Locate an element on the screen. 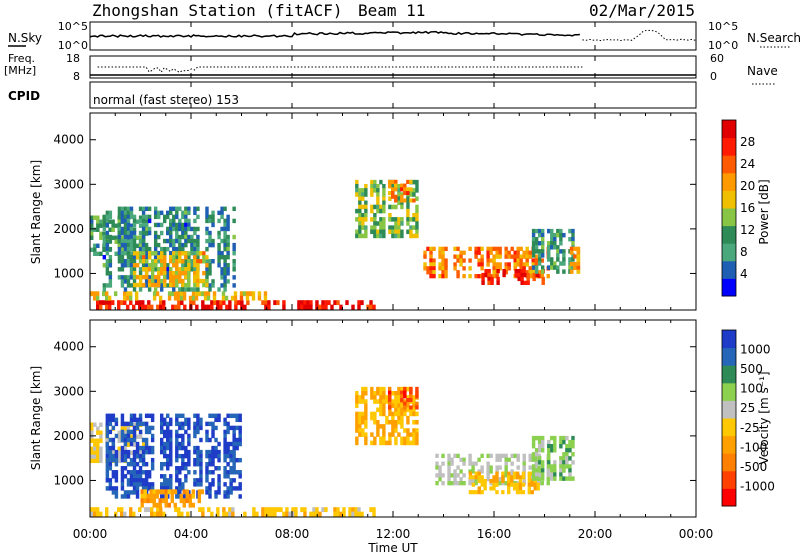 This screenshot has height=554, width=800. velocity-colorbar-tick: 25 is located at coordinates (747, 408).